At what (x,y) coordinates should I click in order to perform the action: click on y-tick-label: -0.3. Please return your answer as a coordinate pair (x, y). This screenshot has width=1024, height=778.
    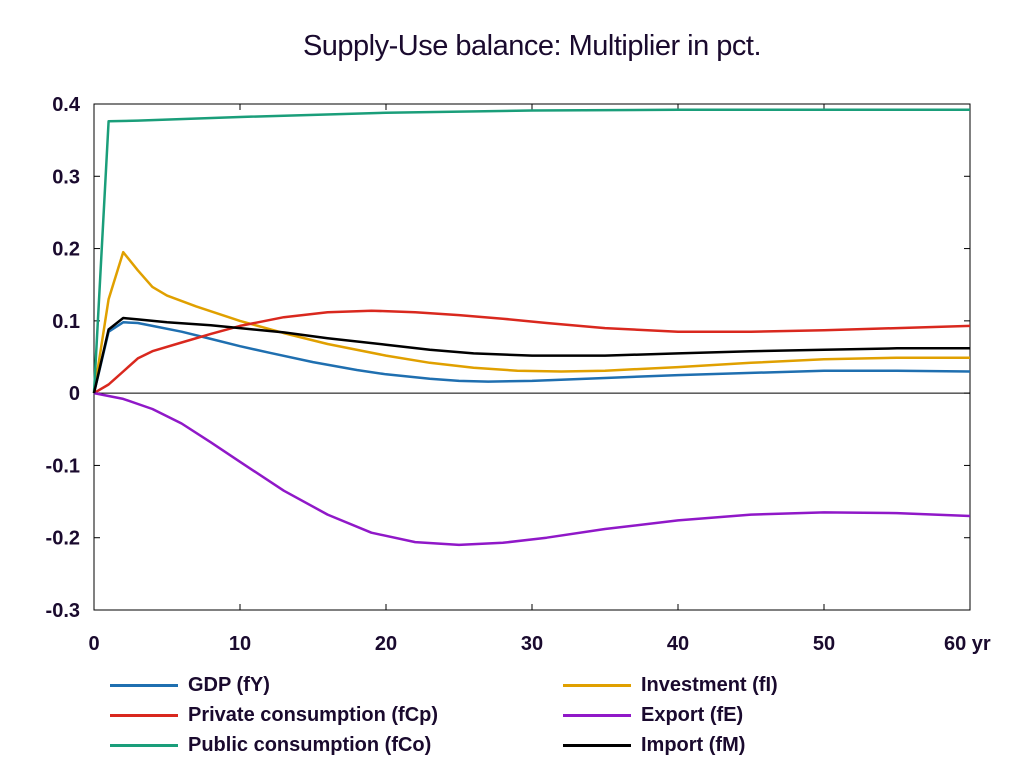
    Looking at the image, I should click on (63, 611).